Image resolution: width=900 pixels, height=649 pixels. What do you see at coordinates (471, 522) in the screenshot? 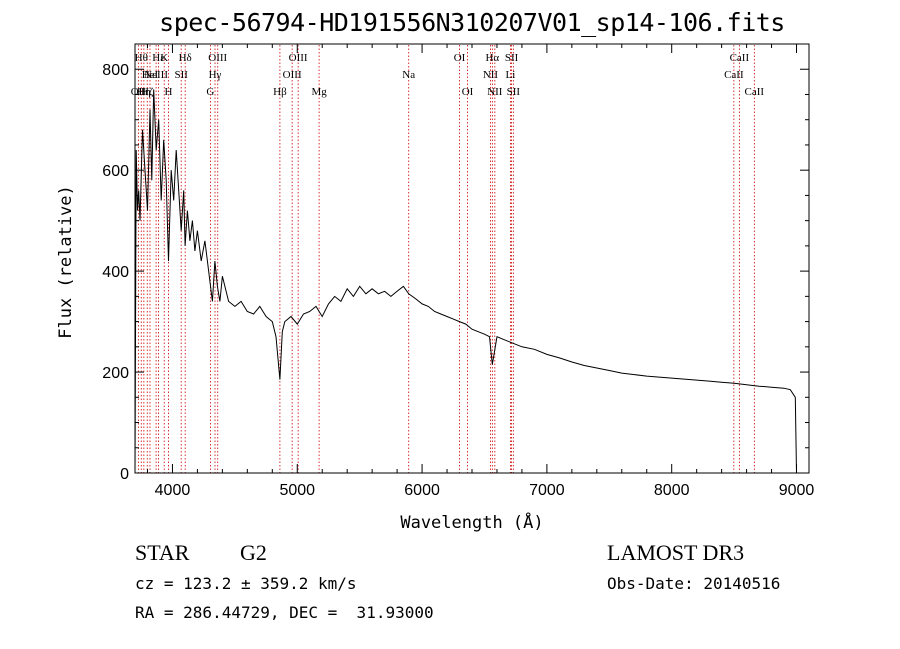
I see `x-axis-label: Wavelength (Å)` at bounding box center [471, 522].